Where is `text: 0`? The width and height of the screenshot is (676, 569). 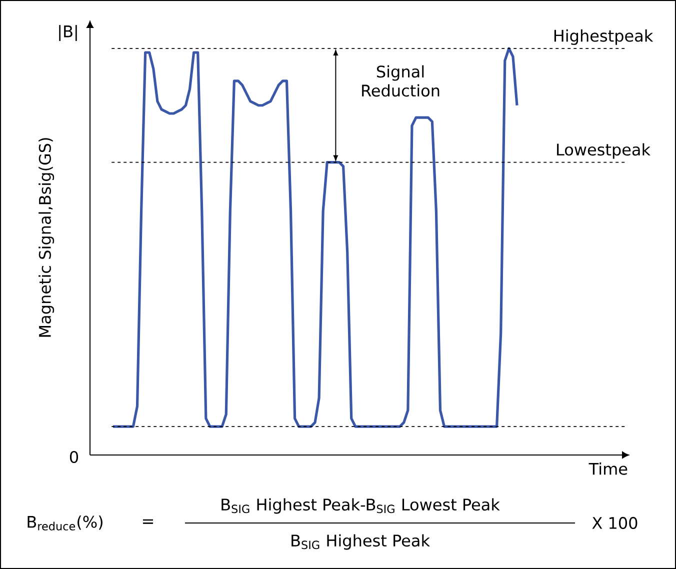 text: 0 is located at coordinates (74, 457).